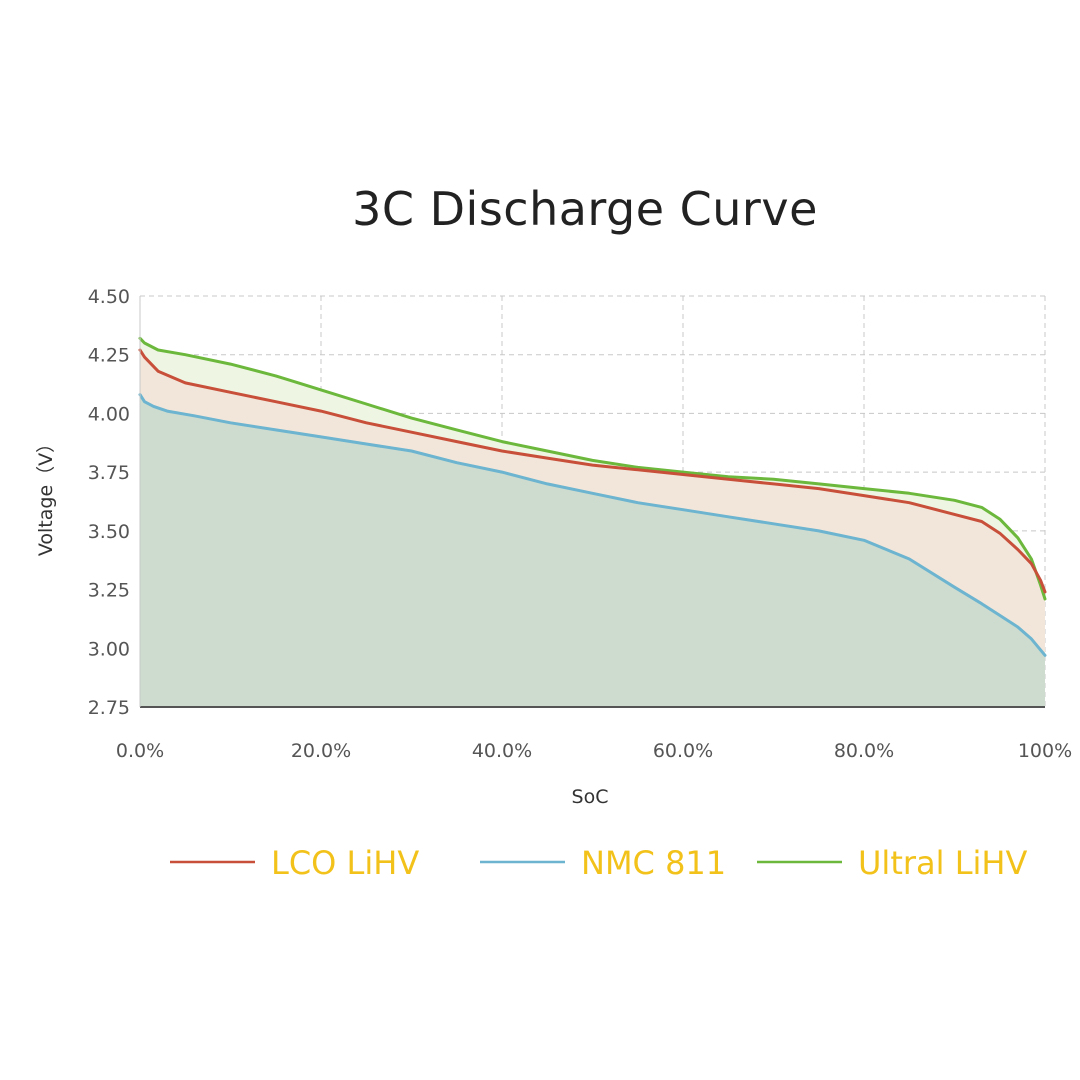  What do you see at coordinates (109, 591) in the screenshot?
I see `y-tick-label: 3.25` at bounding box center [109, 591].